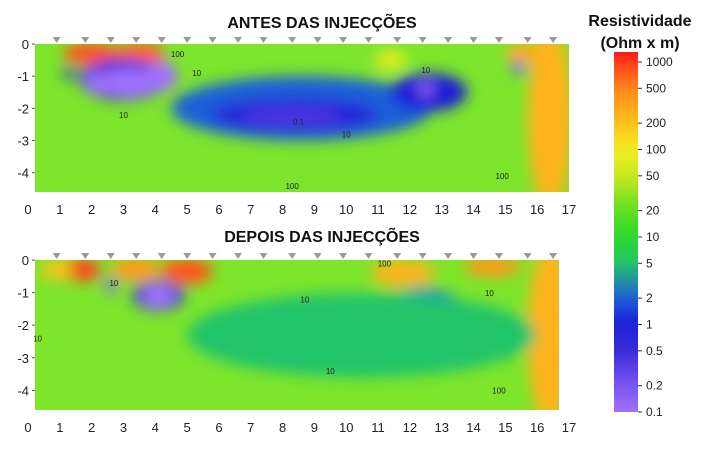  What do you see at coordinates (649, 298) in the screenshot?
I see `colorbar-tick-label: 2` at bounding box center [649, 298].